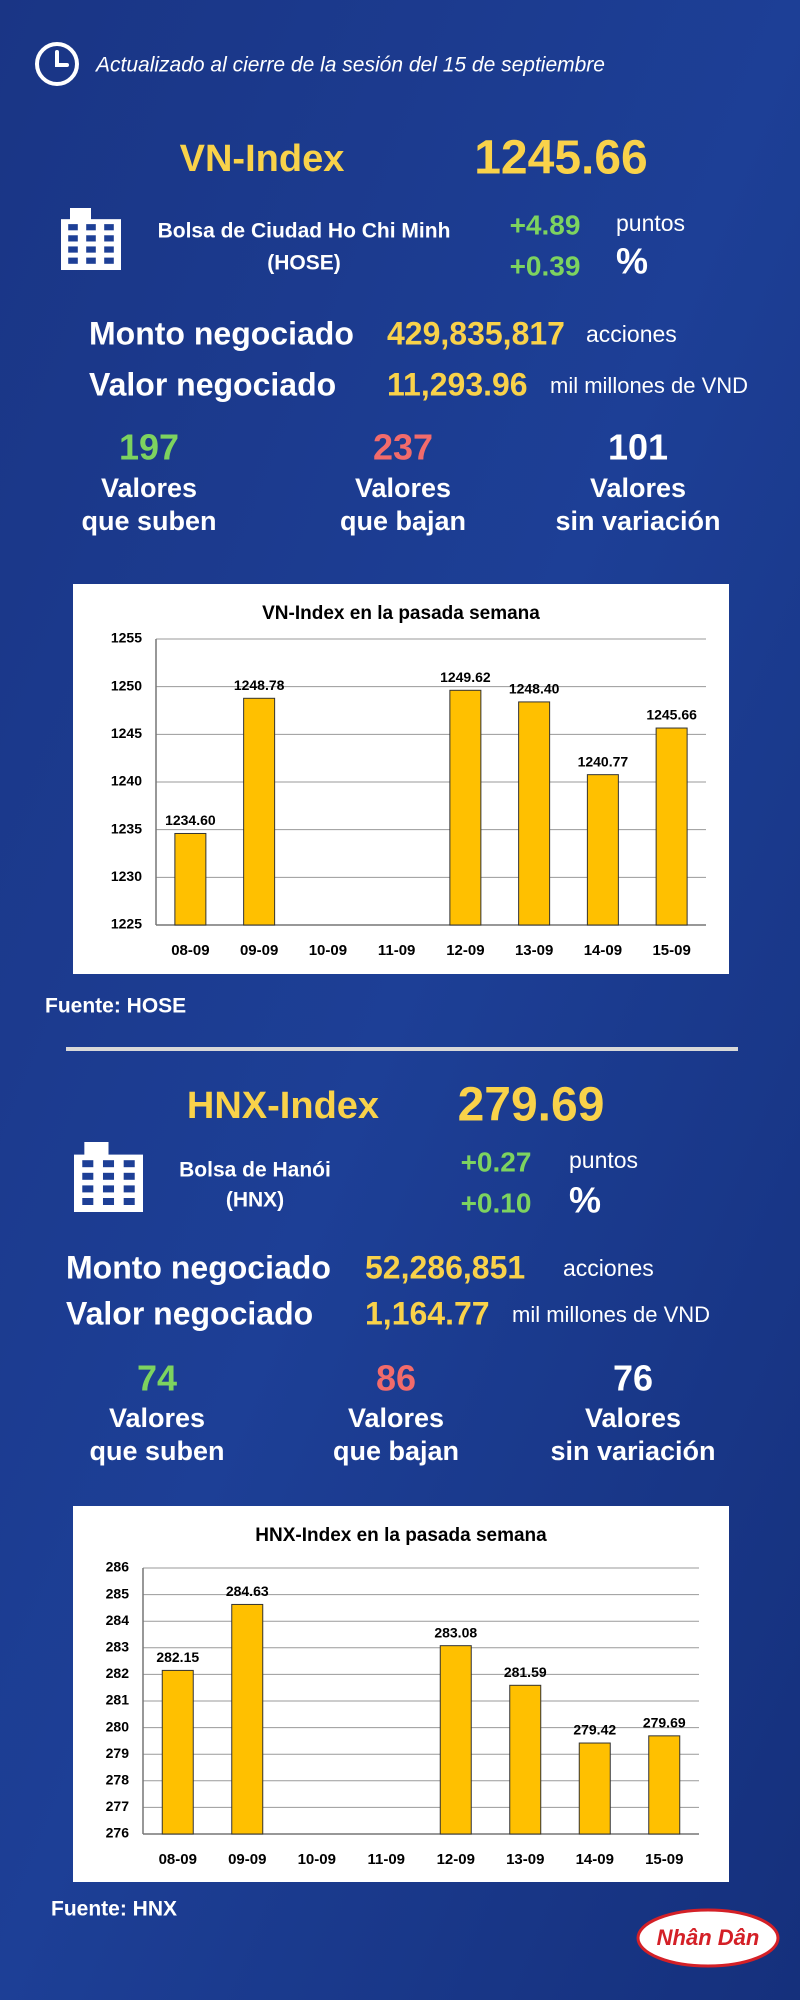 The image size is (800, 2000). Describe the element at coordinates (525, 1672) in the screenshot. I see `value-label: 281.59` at that location.